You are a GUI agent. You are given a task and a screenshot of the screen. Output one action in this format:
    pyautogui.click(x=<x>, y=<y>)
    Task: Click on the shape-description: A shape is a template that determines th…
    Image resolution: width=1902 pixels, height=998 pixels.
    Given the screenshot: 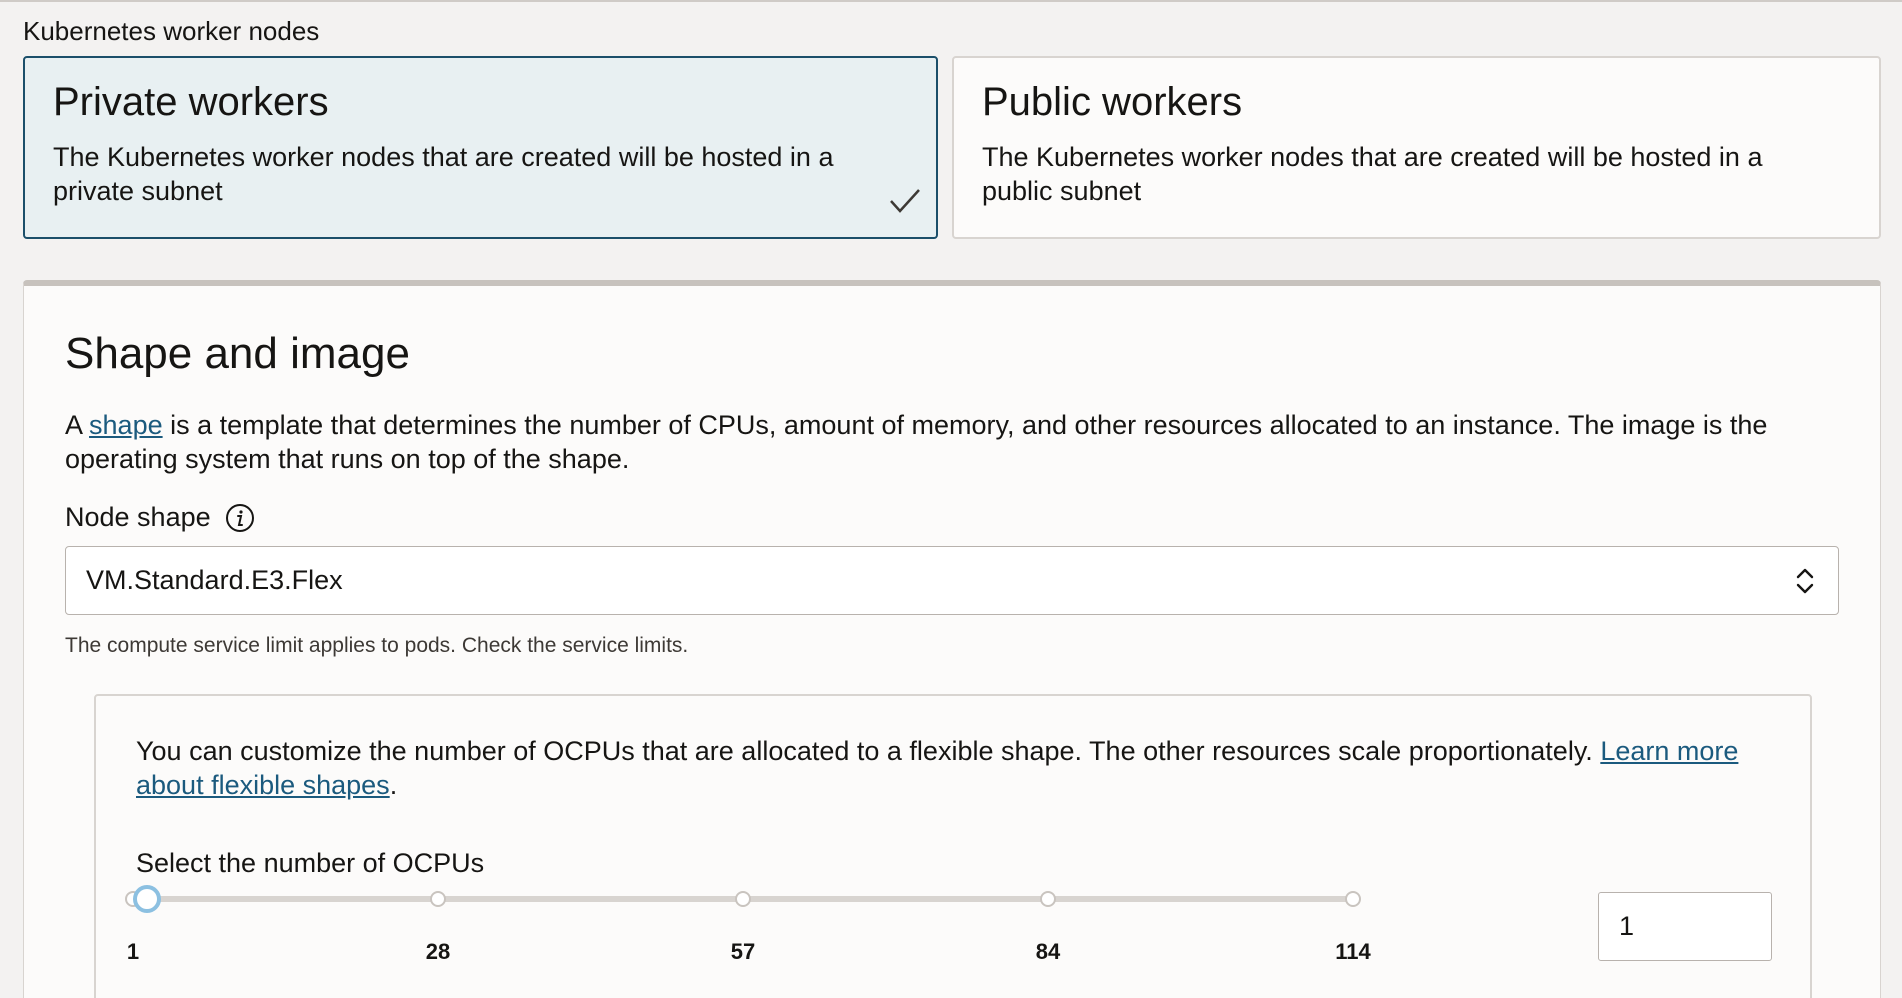 What is the action you would take?
    pyautogui.click(x=955, y=442)
    